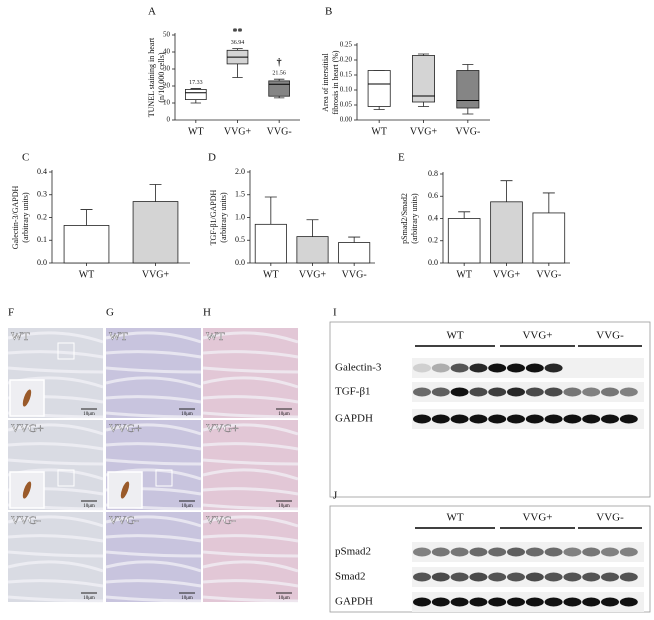  Describe the element at coordinates (167, 69) in the screenshot. I see `y-tick-label: 30` at that location.